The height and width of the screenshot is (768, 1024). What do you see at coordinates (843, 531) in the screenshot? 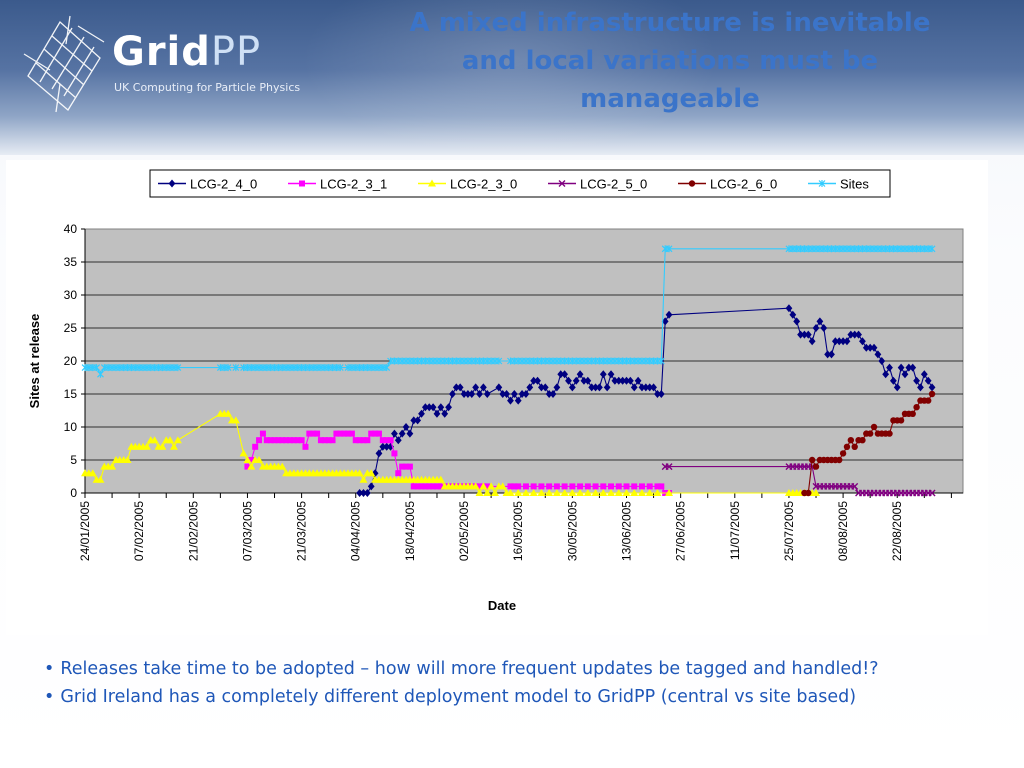
I see `x-tick-label: 08/08/2005` at bounding box center [843, 531].